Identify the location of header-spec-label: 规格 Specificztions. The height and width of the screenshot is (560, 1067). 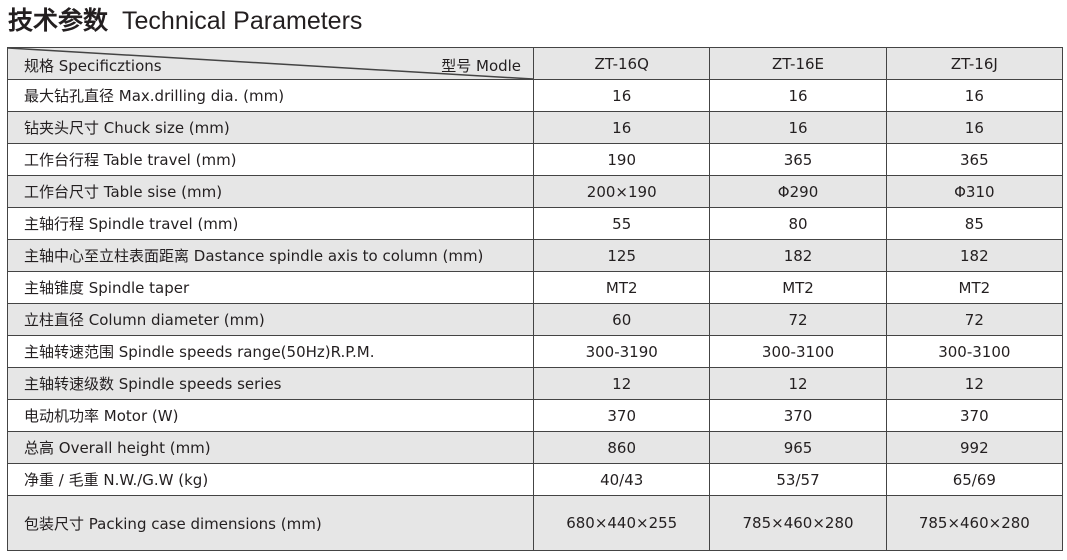
(93, 66).